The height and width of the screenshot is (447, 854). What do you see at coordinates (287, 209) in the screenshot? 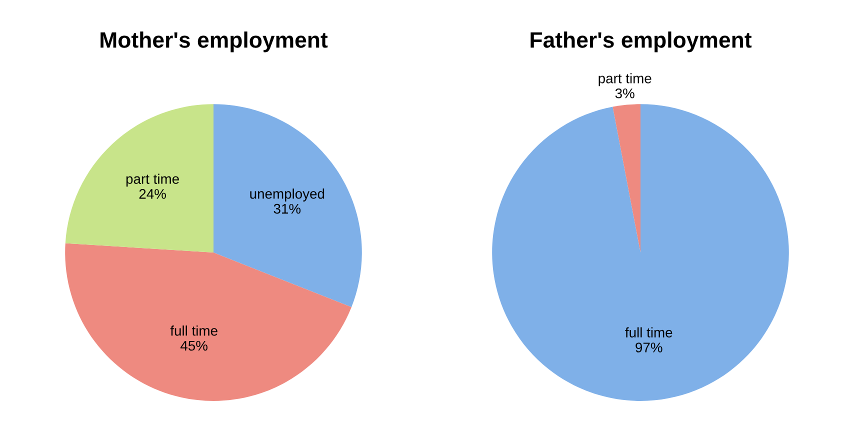
I see `data-label: 31%` at bounding box center [287, 209].